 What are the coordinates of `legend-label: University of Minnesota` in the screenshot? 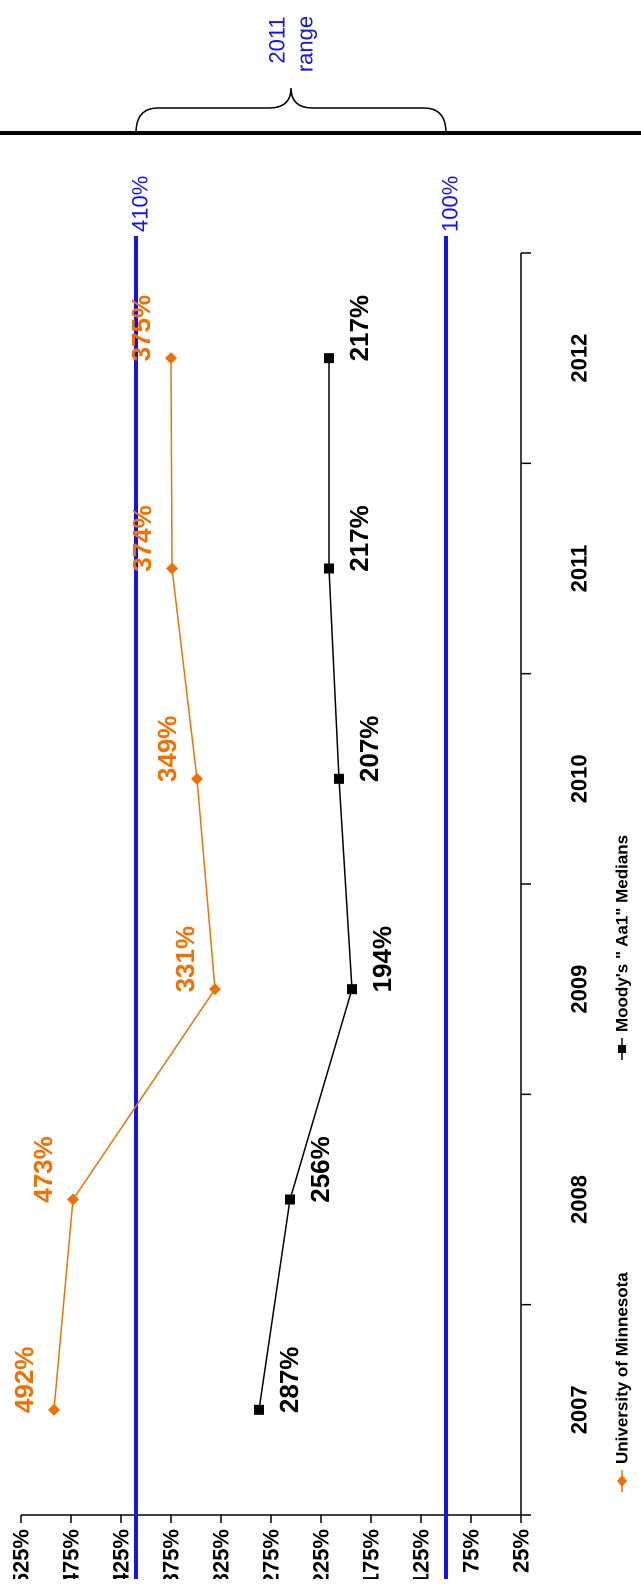 It's located at (622, 1368).